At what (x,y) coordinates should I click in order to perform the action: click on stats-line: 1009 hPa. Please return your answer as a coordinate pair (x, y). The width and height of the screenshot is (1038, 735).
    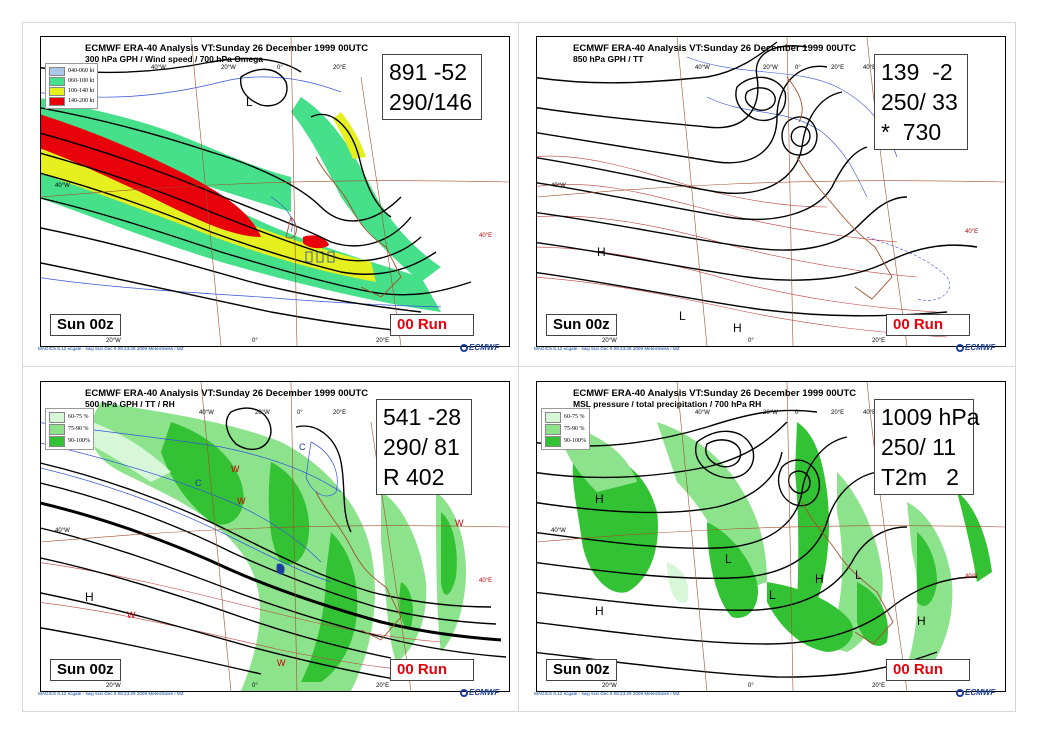
    Looking at the image, I should click on (930, 417).